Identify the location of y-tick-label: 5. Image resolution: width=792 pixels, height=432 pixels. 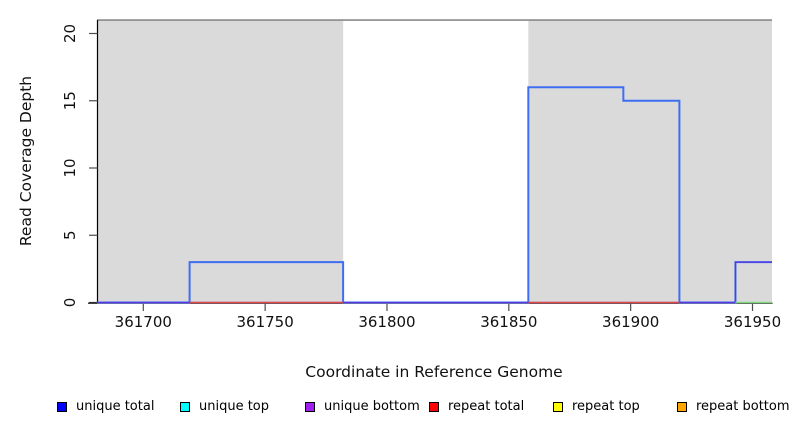
(70, 235).